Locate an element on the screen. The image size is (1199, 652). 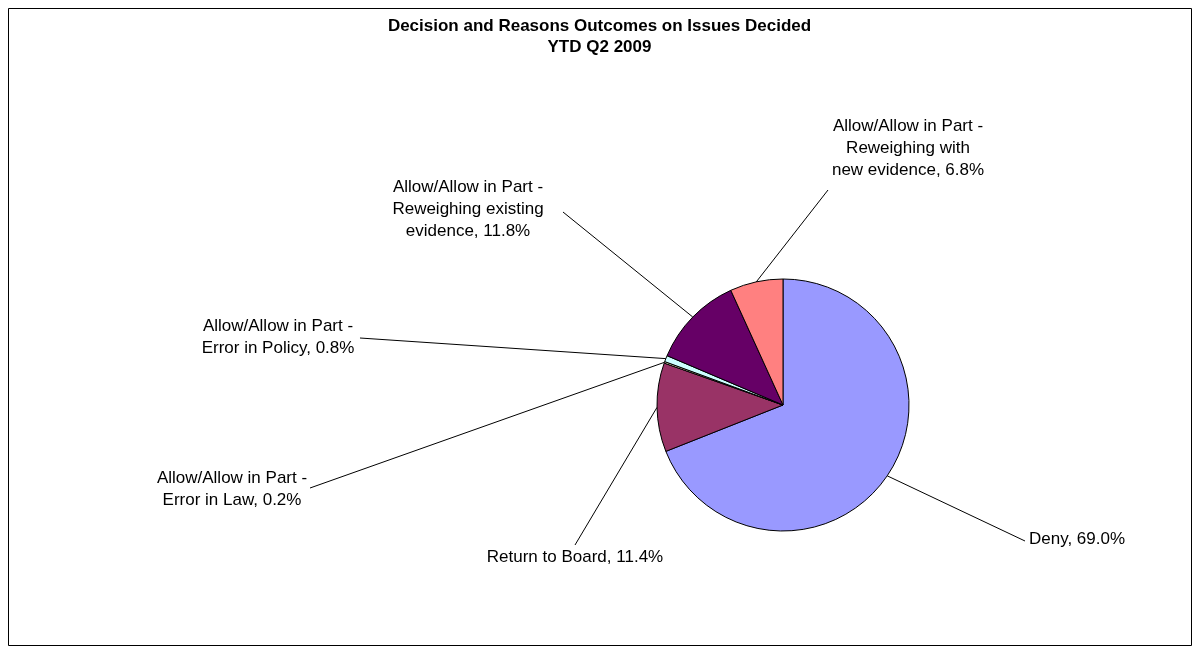
chart-title: Decision and Reasons Outcomes on Issues Decided is located at coordinates (599, 25).